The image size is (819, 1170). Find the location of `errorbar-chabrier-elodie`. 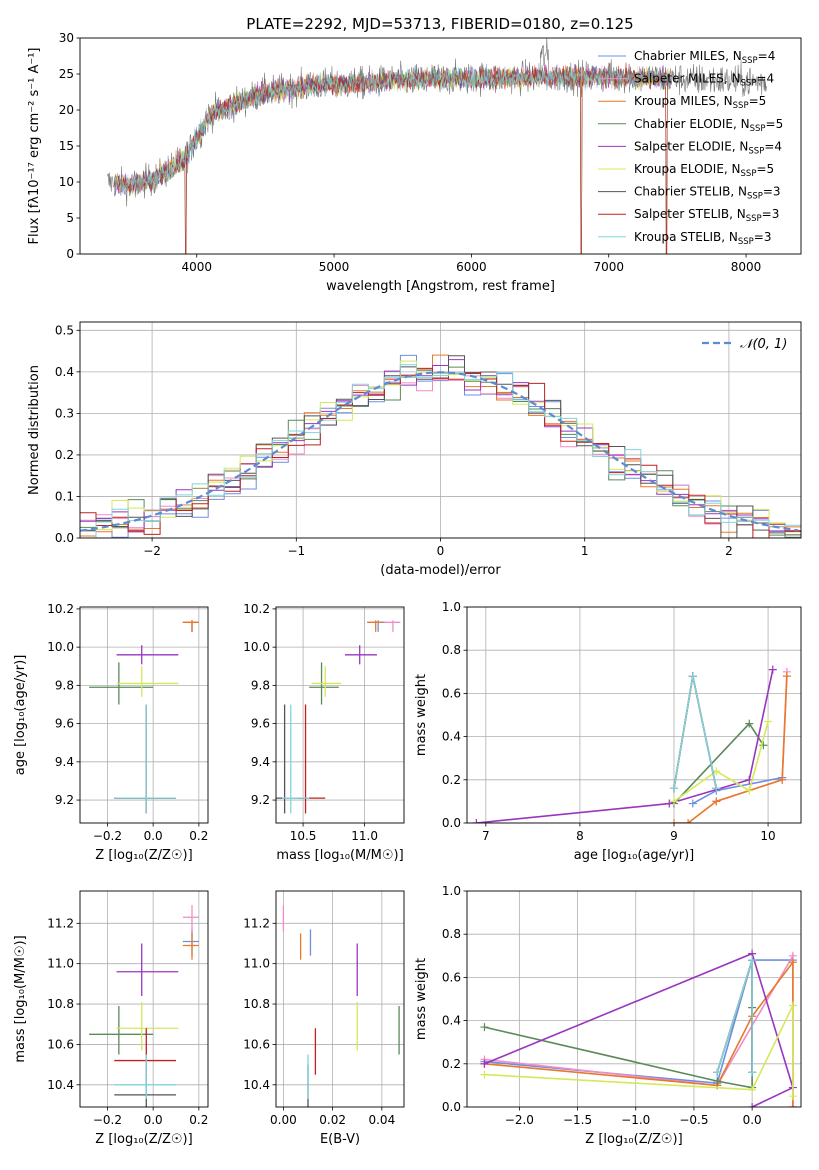

errorbar-chabrier-elodie is located at coordinates (121, 1030).